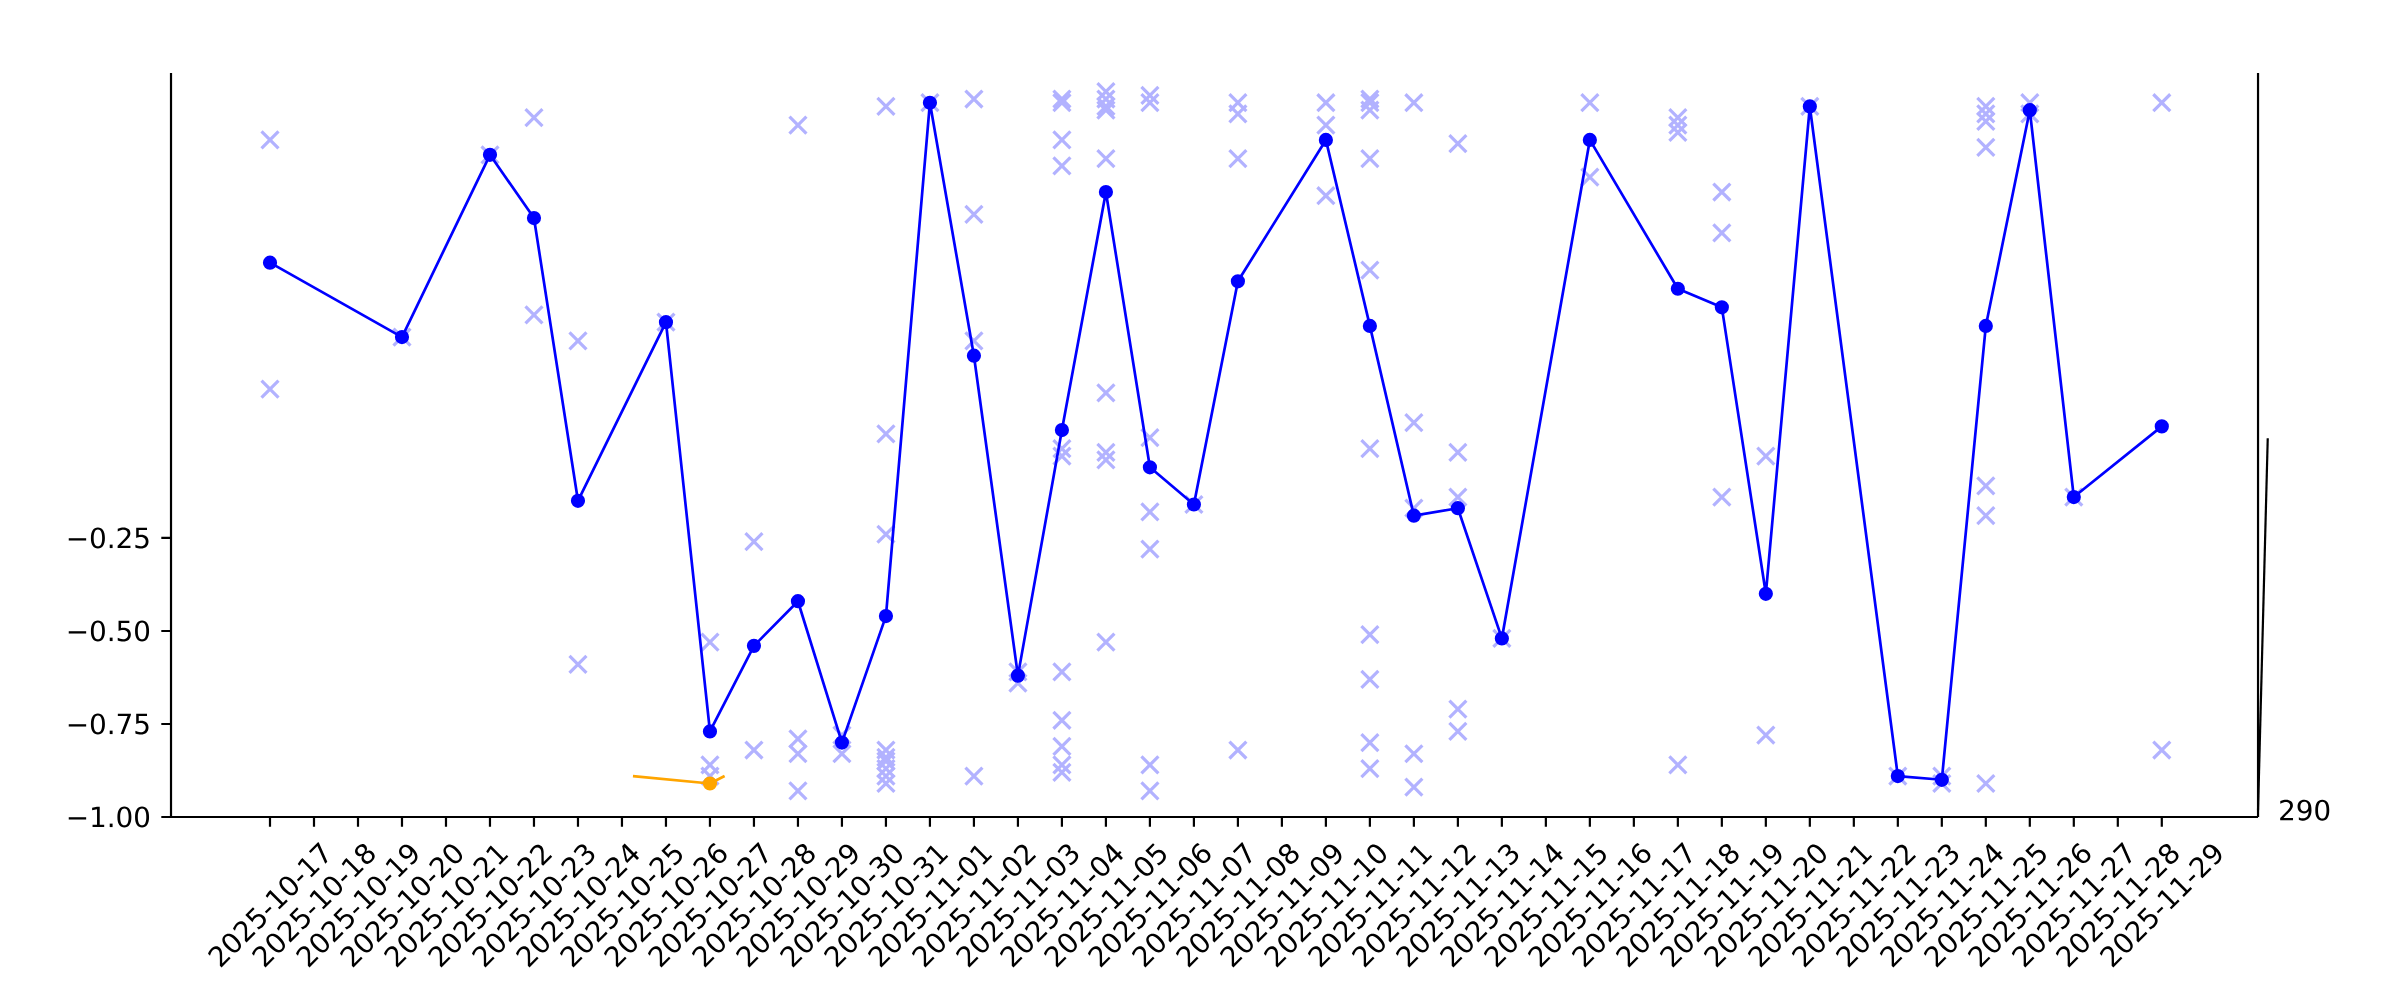  Describe the element at coordinates (2305, 810) in the screenshot. I see `text: 290` at that location.